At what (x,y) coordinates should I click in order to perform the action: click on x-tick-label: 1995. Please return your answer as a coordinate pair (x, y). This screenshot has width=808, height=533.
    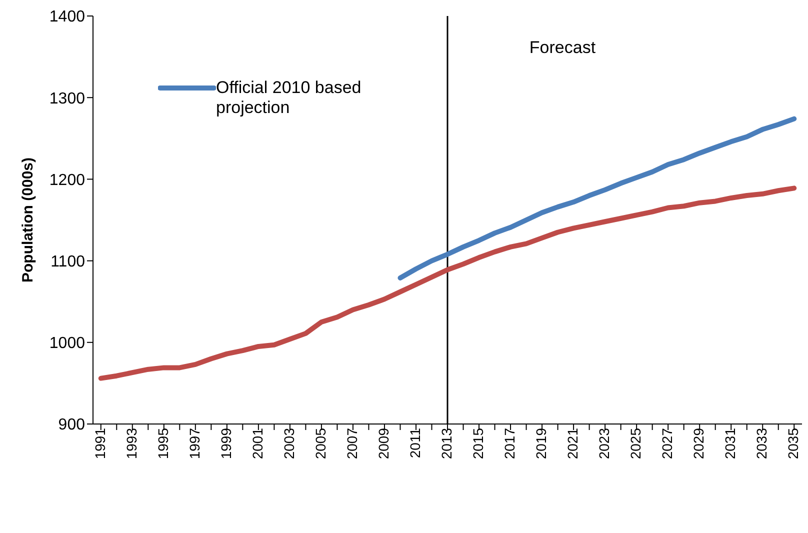
    Looking at the image, I should click on (162, 444).